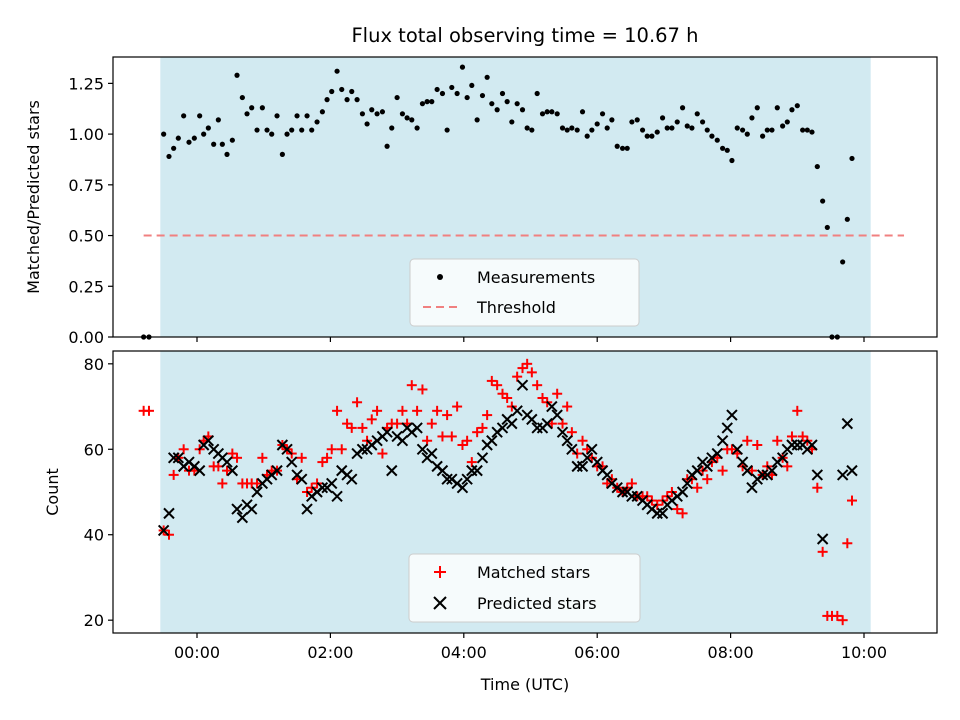  I want to click on x-tick-label: 00:00, so click(197, 652).